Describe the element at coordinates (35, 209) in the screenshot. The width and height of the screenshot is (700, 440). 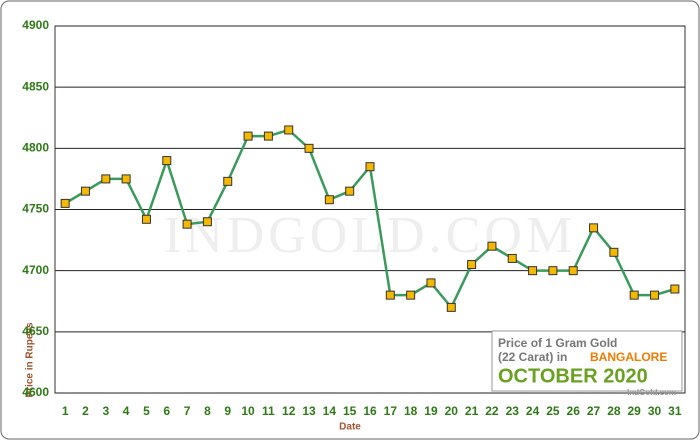
I see `y-tick-label: 4750` at that location.